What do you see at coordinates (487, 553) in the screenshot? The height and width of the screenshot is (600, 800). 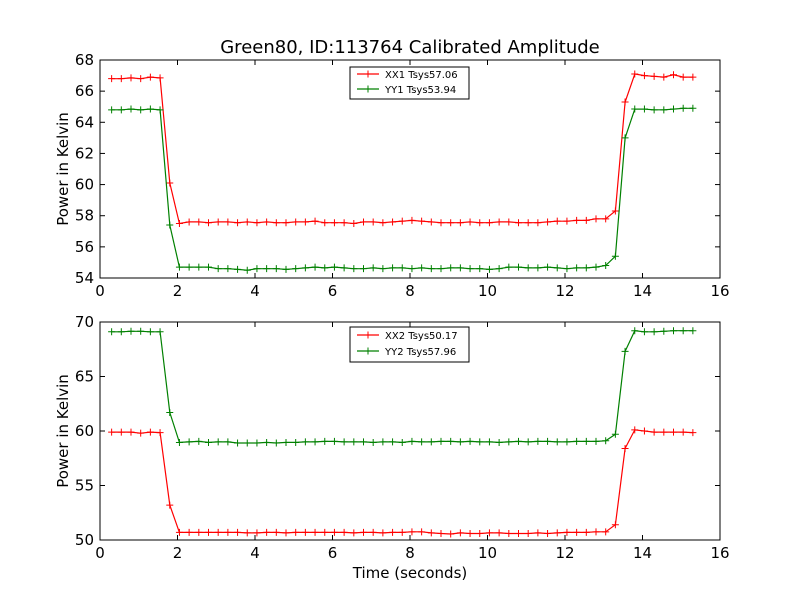 I see `x-tick-label: 10` at bounding box center [487, 553].